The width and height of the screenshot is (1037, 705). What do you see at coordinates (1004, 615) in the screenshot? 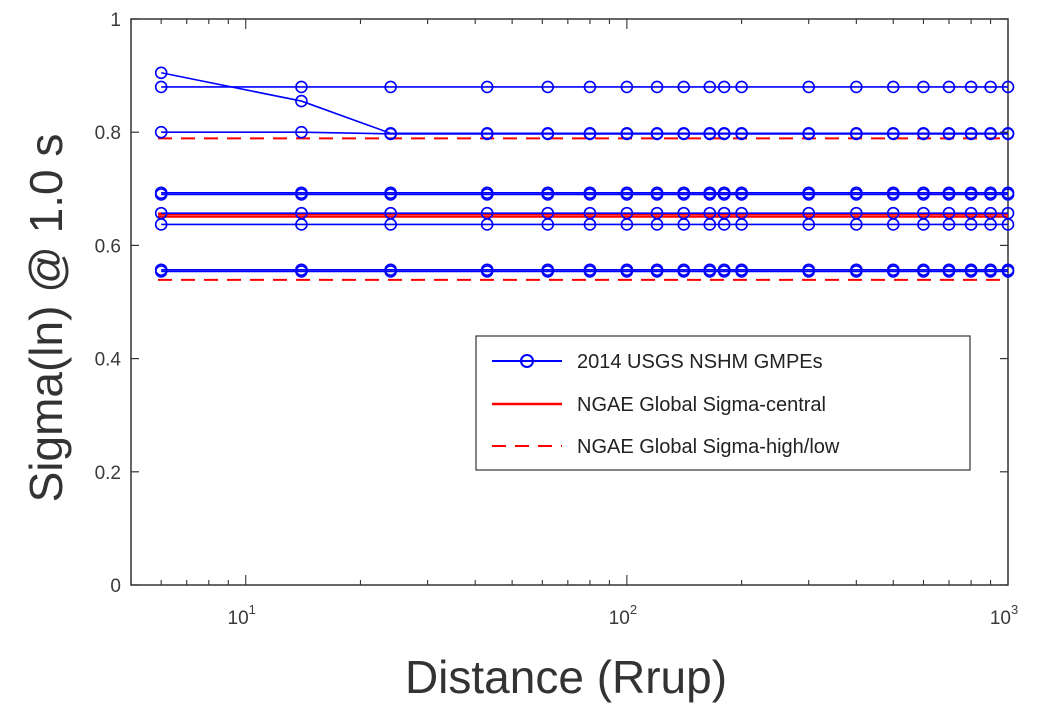
I see `x-tick-label-2: 10³` at bounding box center [1004, 615].